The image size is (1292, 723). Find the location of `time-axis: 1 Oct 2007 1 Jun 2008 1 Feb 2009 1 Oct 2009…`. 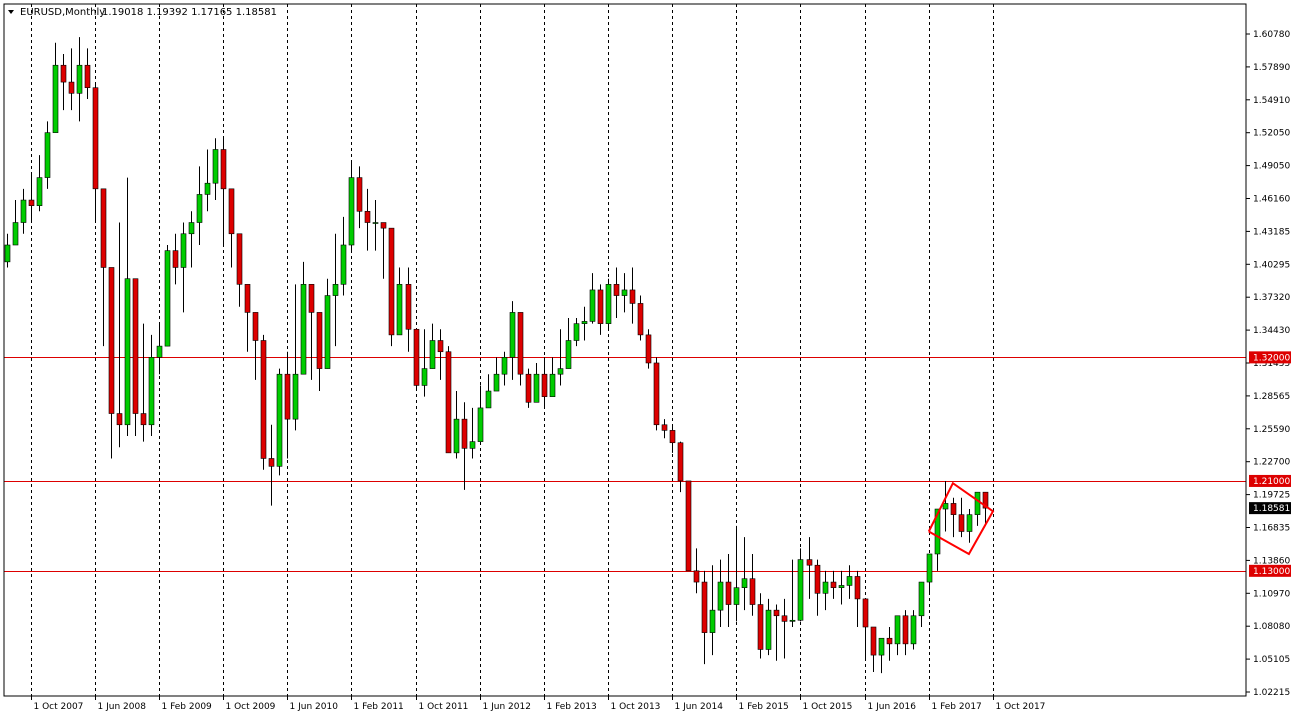

time-axis: 1 Oct 2007 1 Jun 2008 1 Feb 2009 1 Oct 2009… is located at coordinates (538, 704).